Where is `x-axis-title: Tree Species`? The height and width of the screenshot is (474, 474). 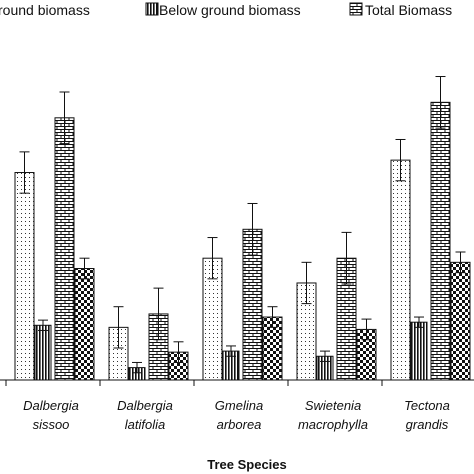 x-axis-title: Tree Species is located at coordinates (247, 464).